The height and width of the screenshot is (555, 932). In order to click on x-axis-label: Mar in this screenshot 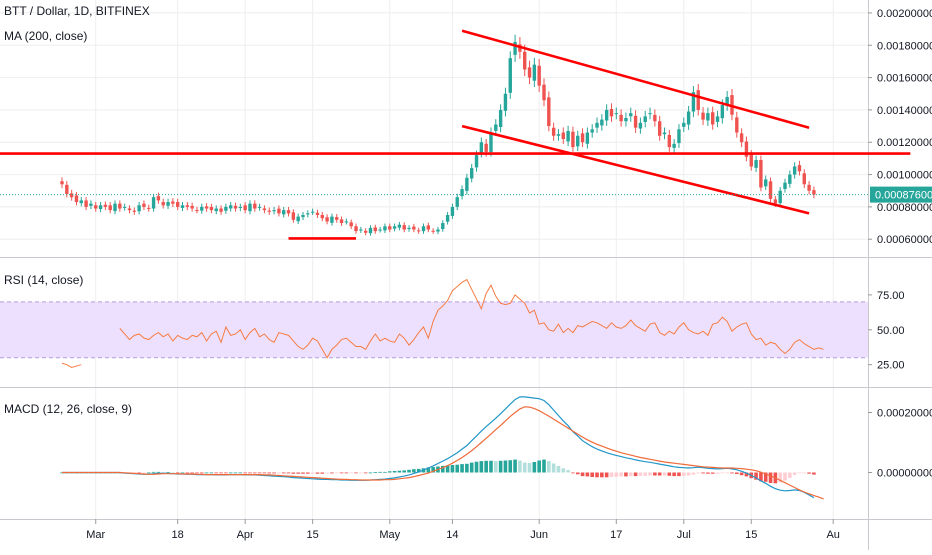, I will do `click(95, 535)`.